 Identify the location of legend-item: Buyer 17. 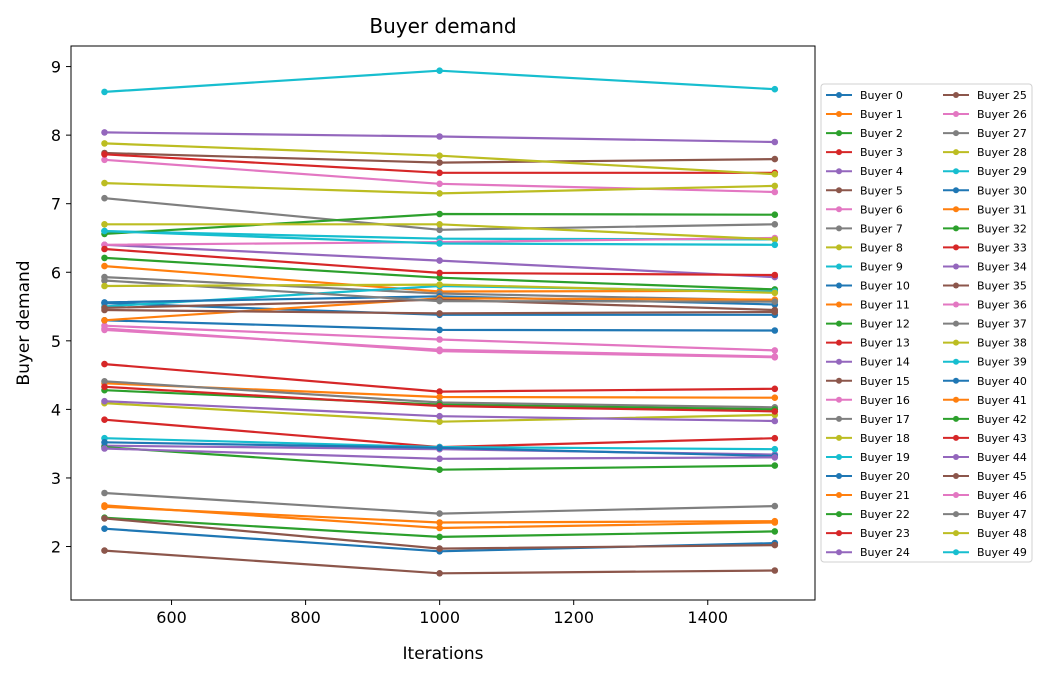
(868, 419).